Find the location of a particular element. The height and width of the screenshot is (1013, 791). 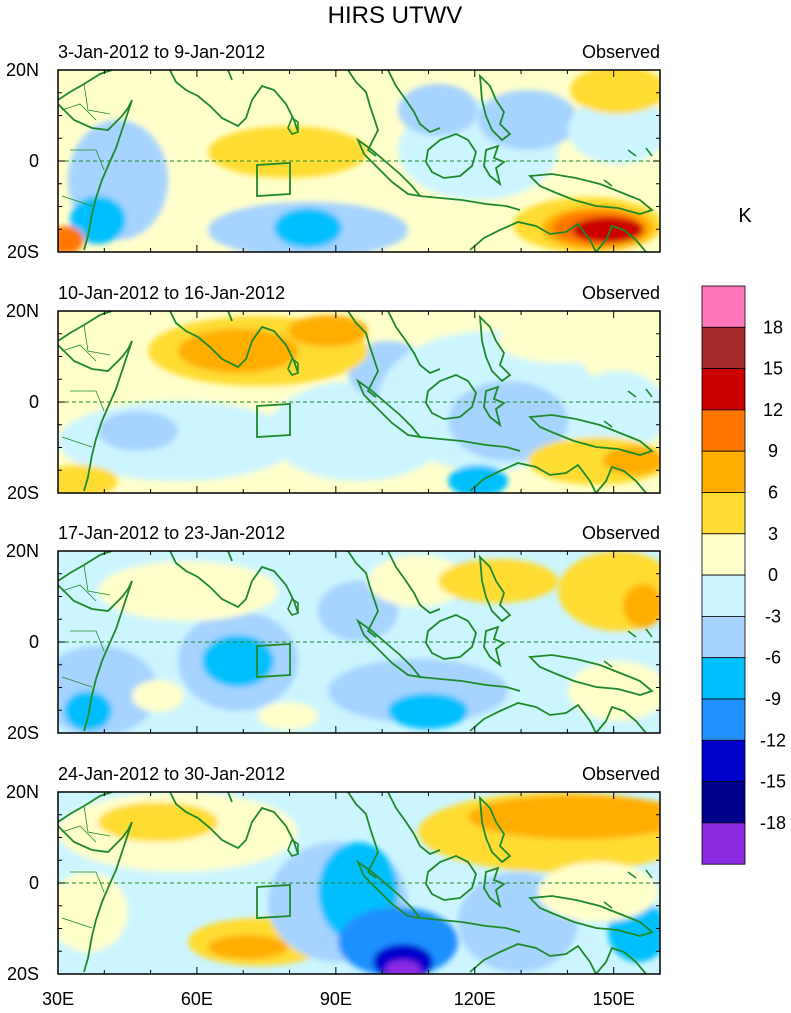

colorbar-label: 18 is located at coordinates (773, 327).